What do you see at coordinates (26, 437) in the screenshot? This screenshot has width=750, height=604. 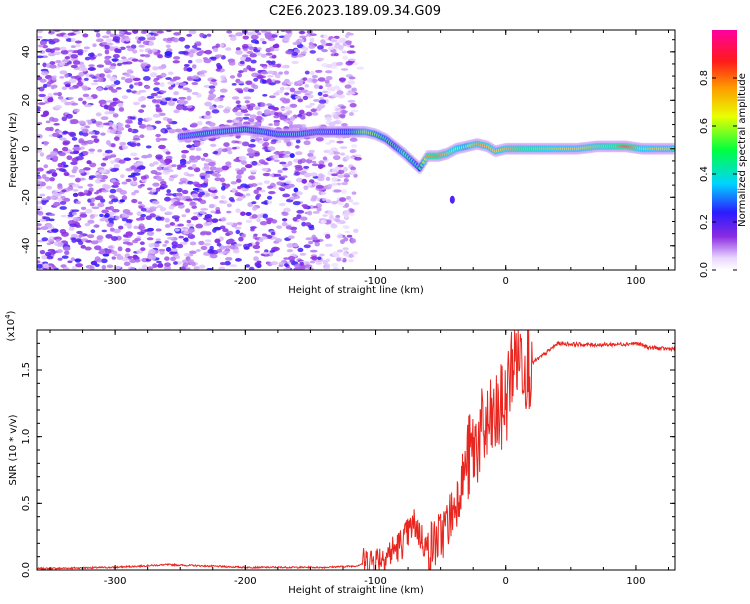 I see `y-tick-label: 1.0` at bounding box center [26, 437].